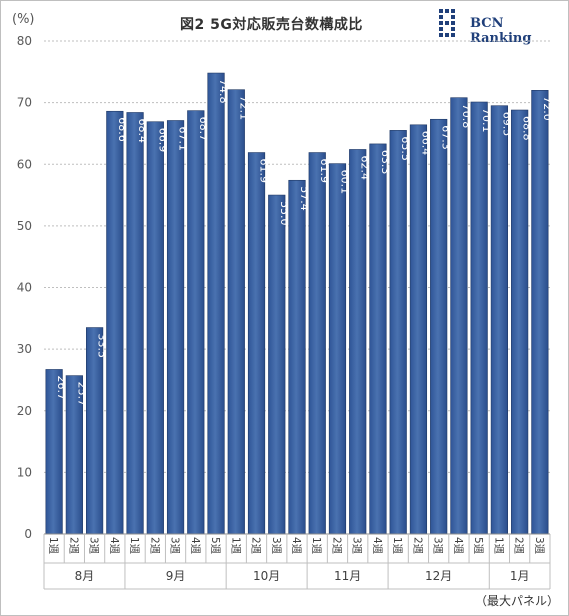 The image size is (569, 616). I want to click on data-label: 60.1, so click(344, 182).